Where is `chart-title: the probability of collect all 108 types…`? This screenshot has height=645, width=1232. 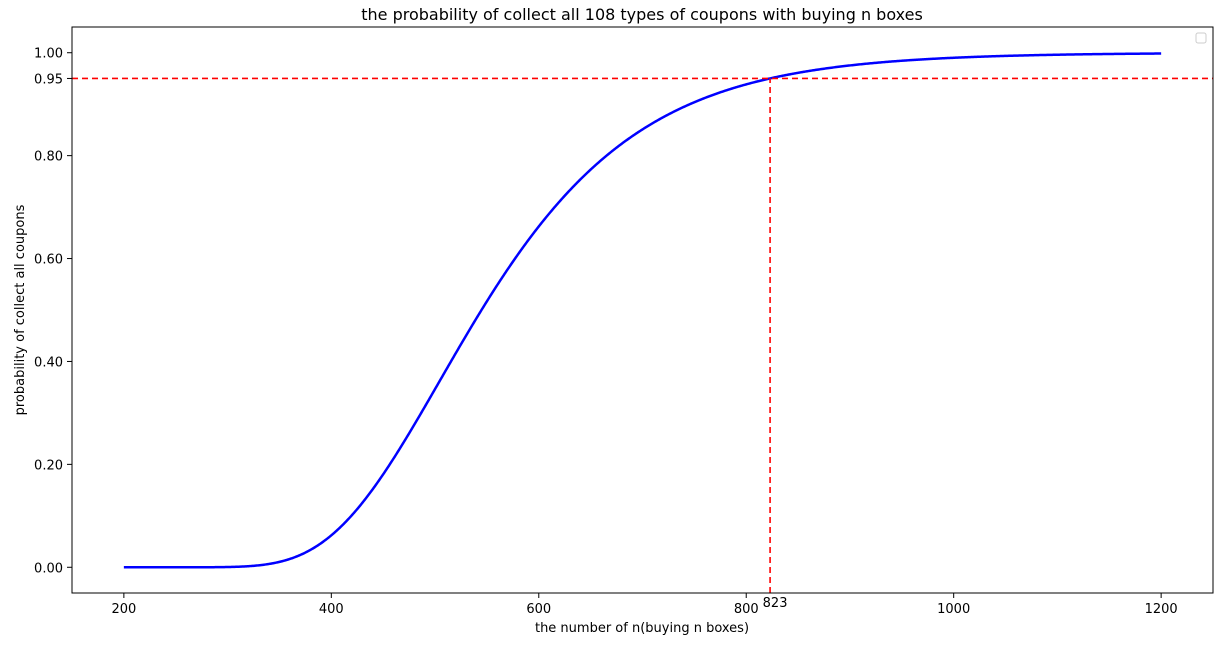
chart-title: the probability of collect all 108 types… is located at coordinates (642, 14).